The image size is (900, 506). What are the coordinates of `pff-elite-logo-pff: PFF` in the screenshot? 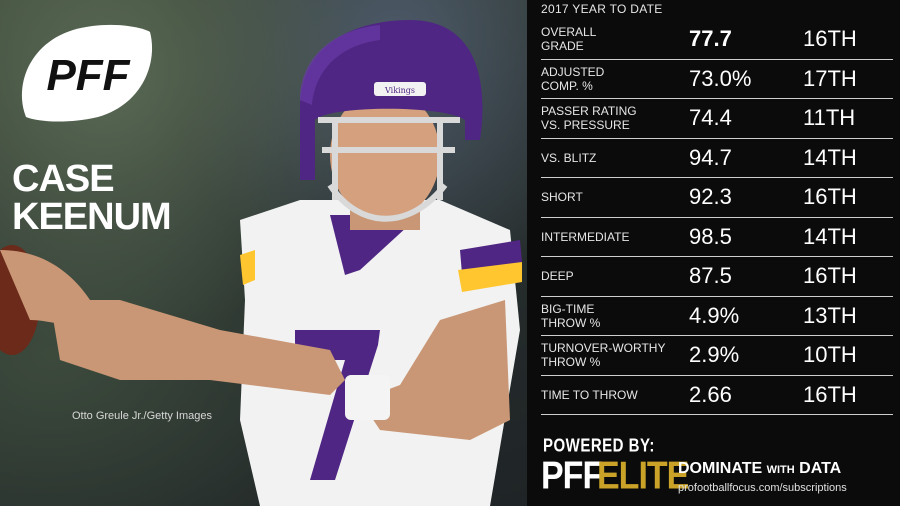 It's located at (572, 476).